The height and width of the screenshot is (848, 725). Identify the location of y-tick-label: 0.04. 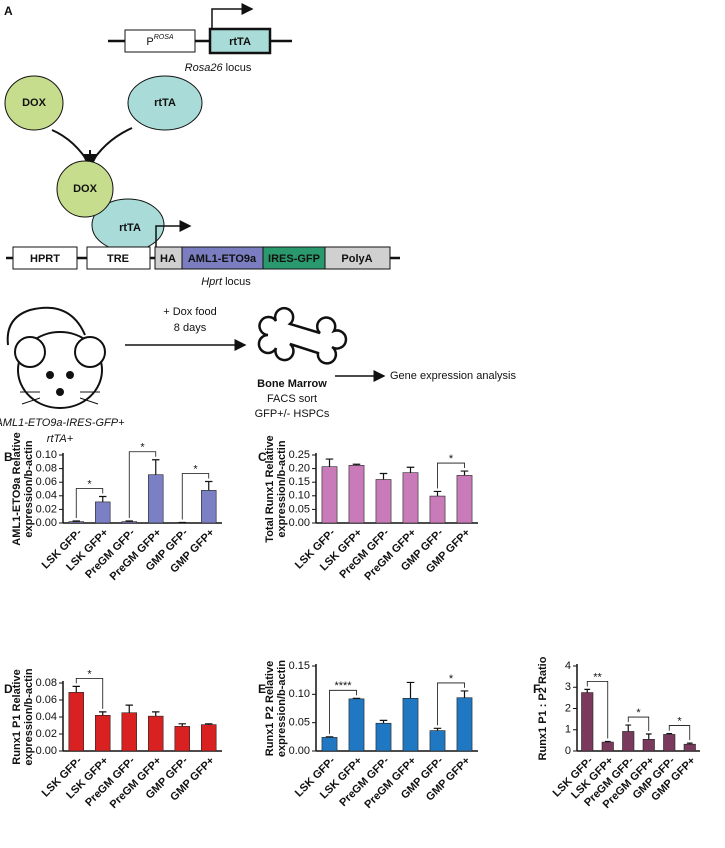
(46, 496).